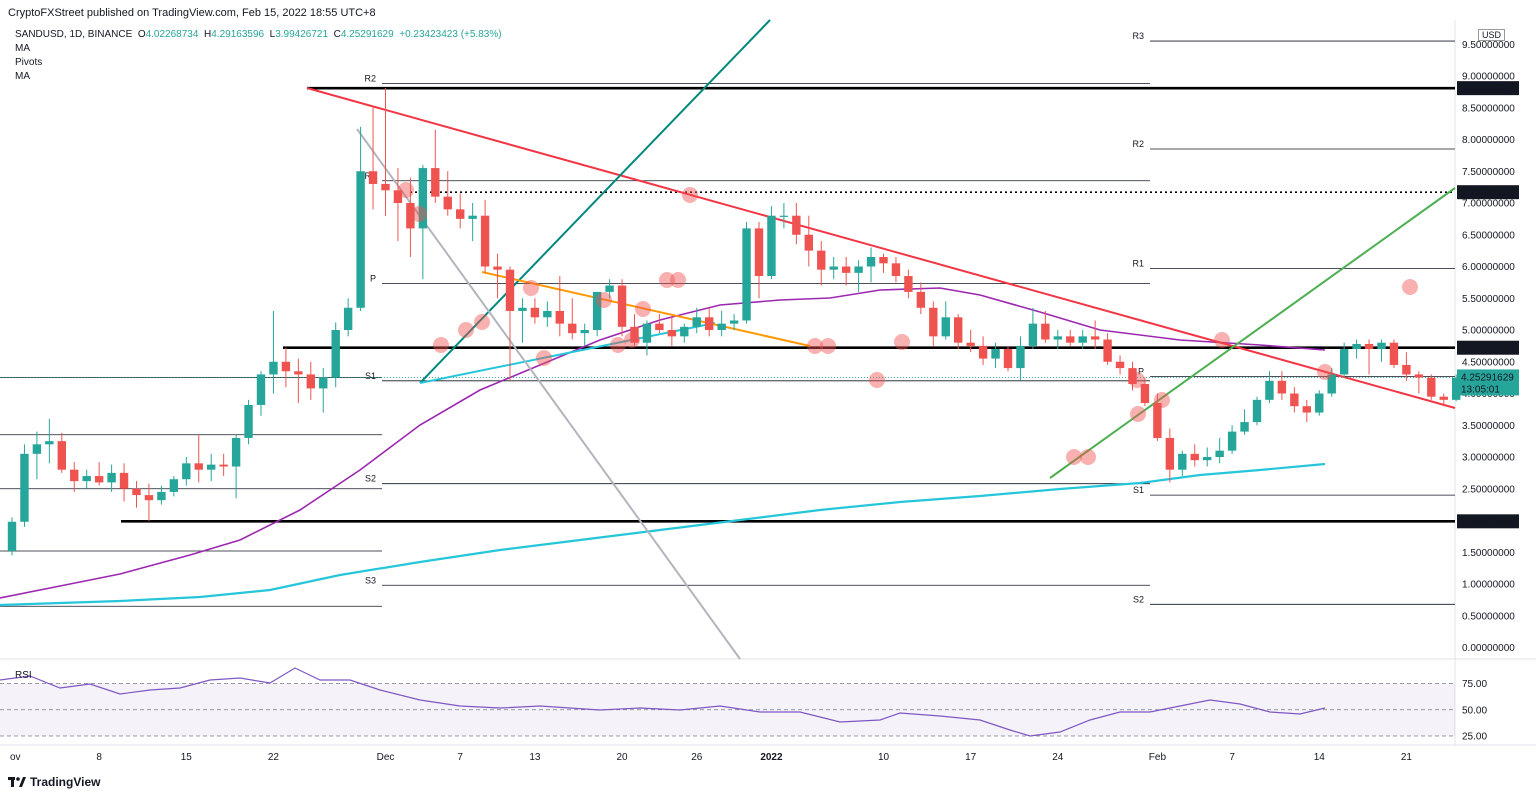 This screenshot has height=796, width=1536. I want to click on brand-label: TradingView, so click(65, 782).